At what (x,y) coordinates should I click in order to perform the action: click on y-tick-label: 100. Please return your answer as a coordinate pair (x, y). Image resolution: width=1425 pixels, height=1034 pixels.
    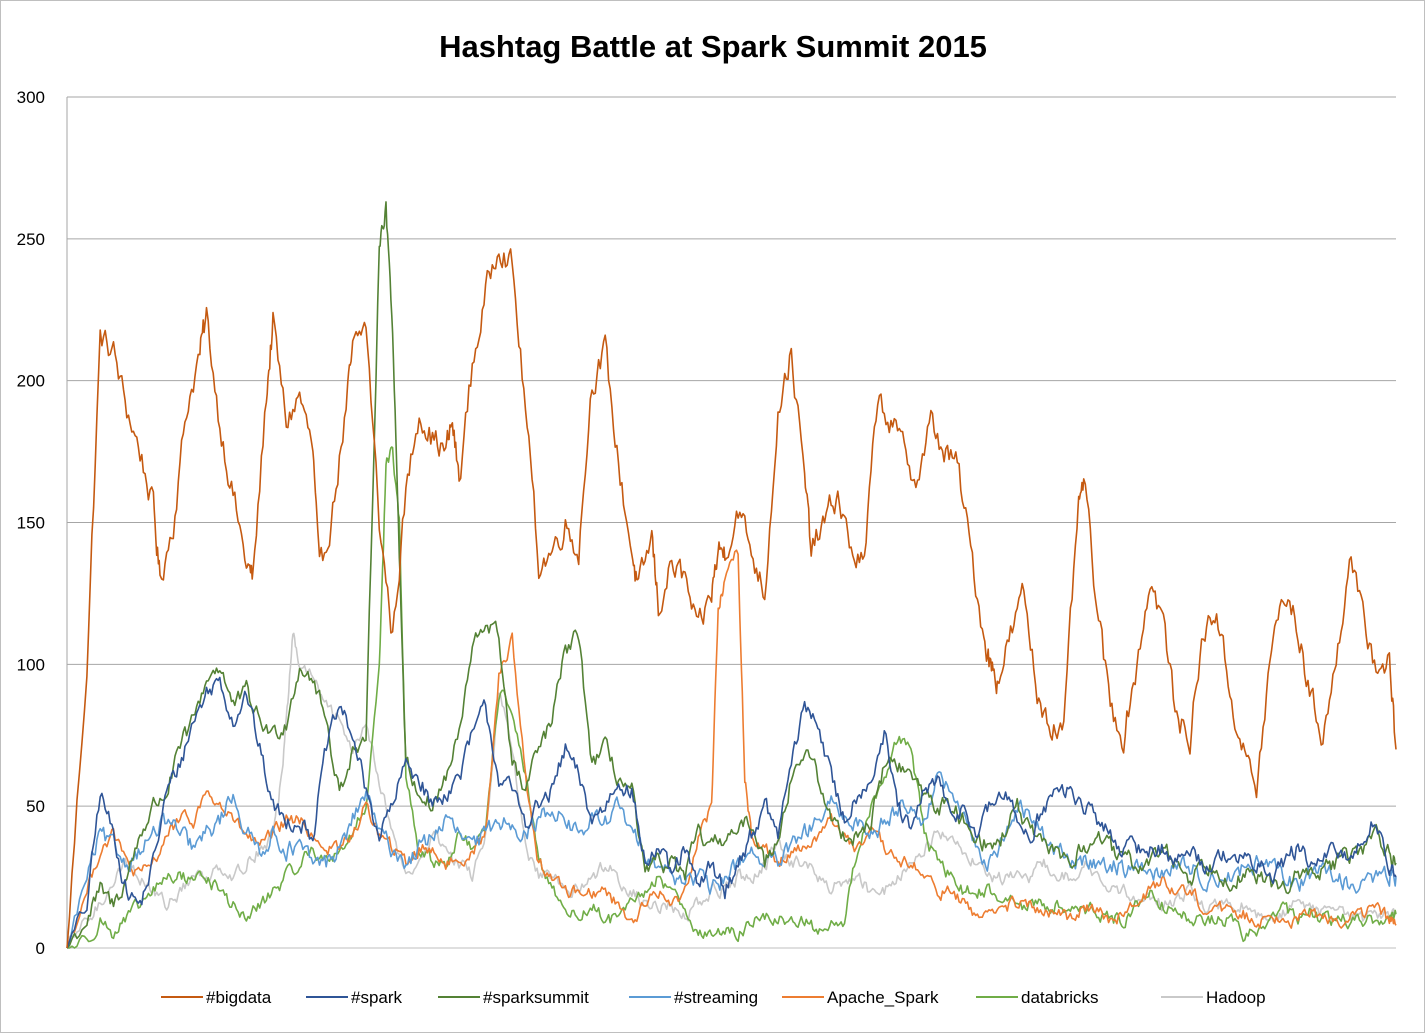
    Looking at the image, I should click on (31, 664).